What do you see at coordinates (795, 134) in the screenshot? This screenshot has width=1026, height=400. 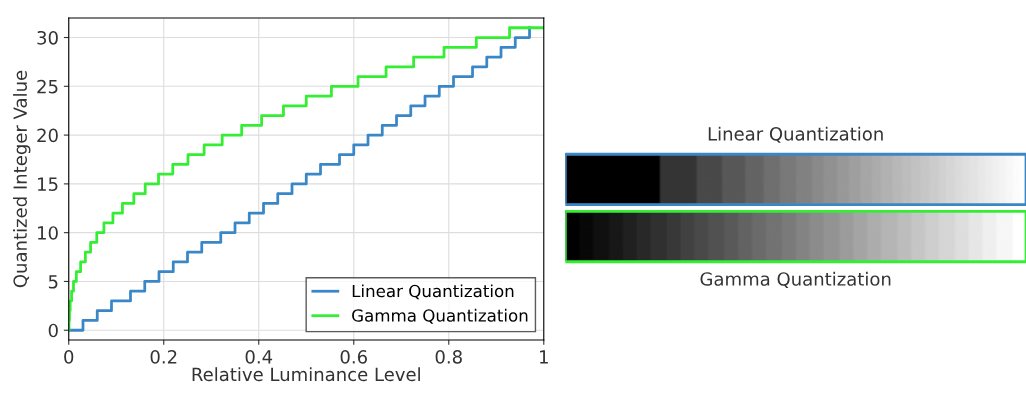 I see `text: Linear Quantization` at bounding box center [795, 134].